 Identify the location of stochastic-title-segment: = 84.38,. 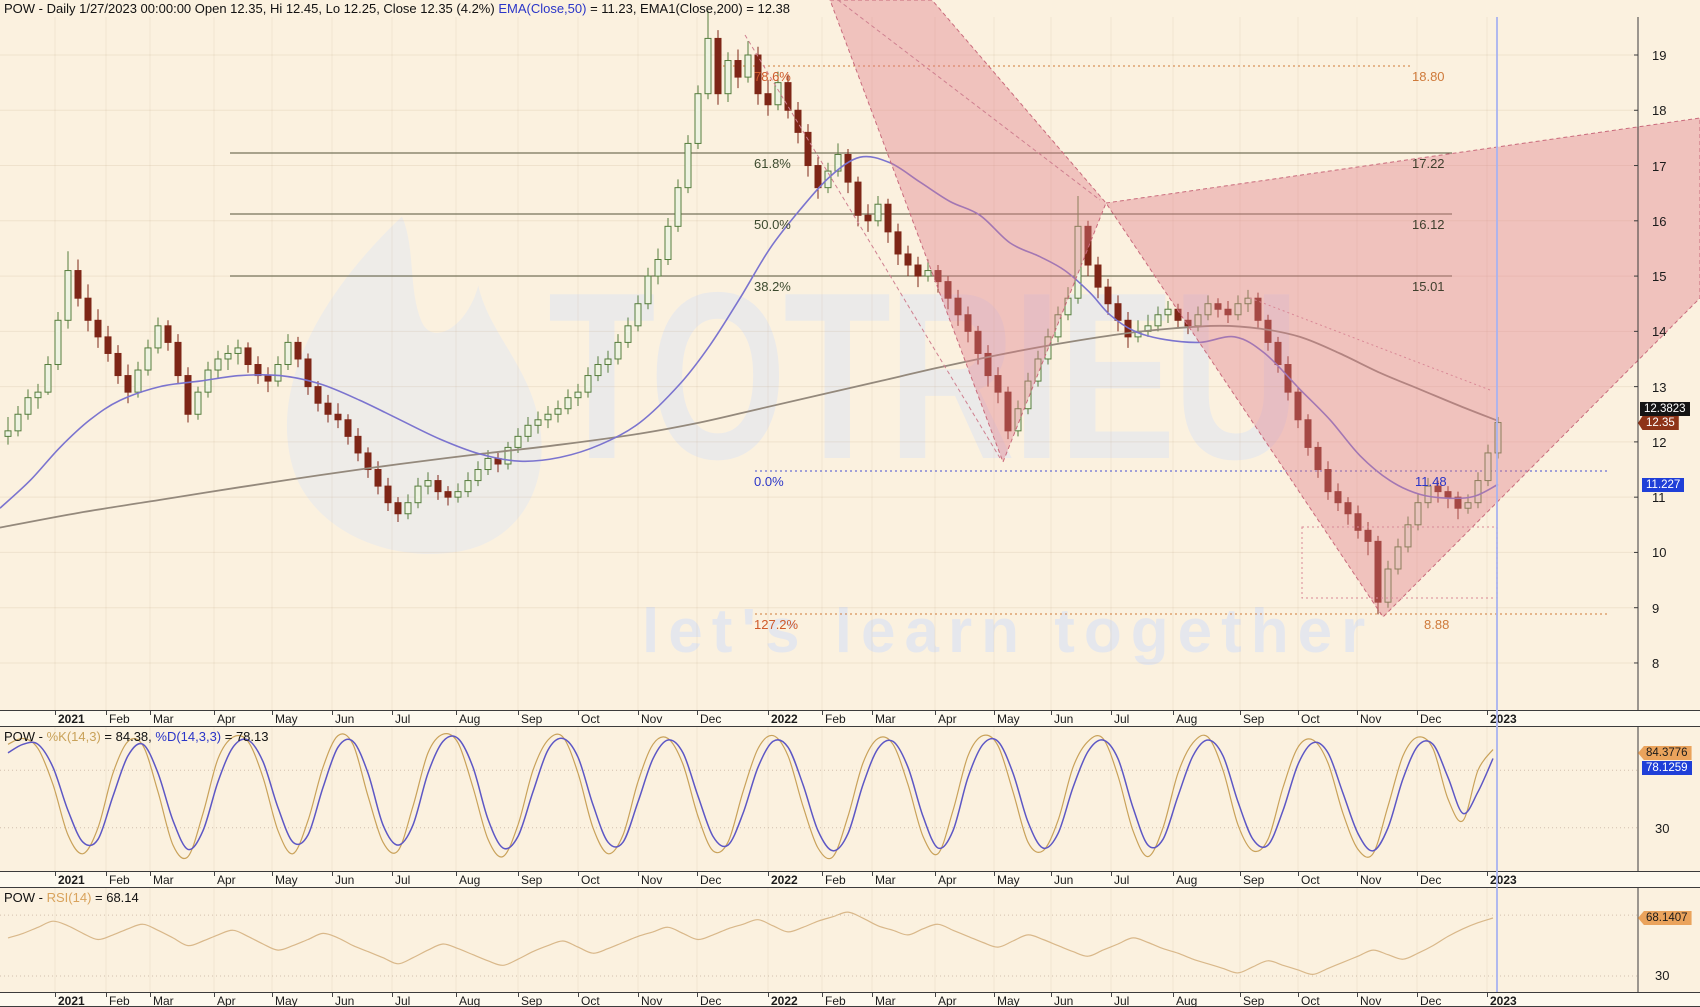
(128, 736).